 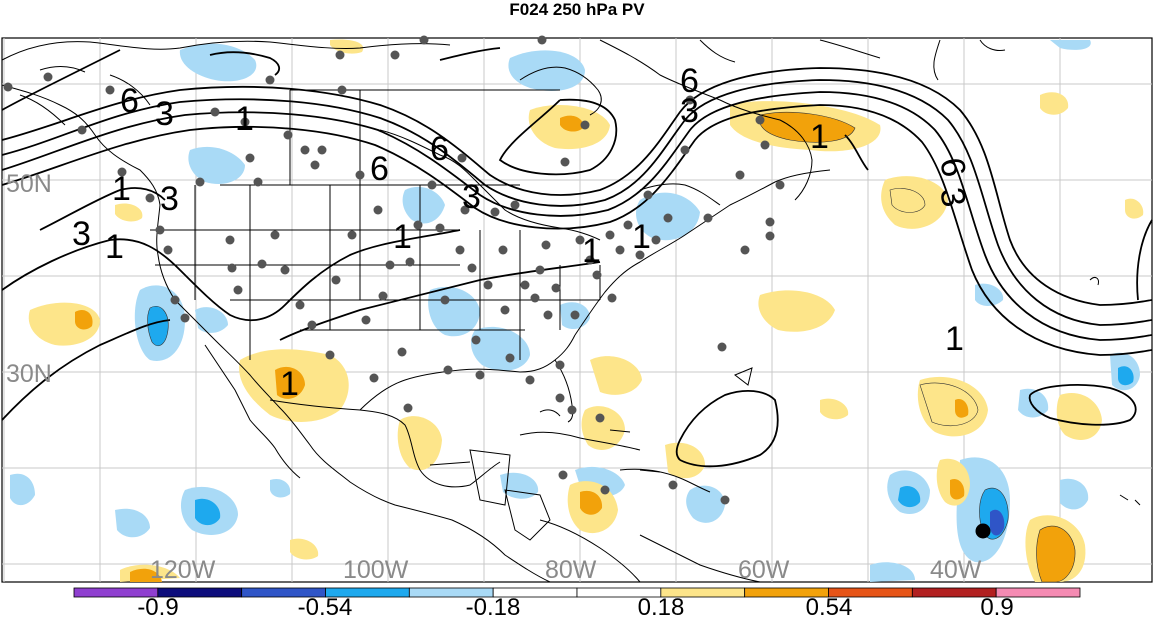 I want to click on lat-label-50n: 50N, so click(x=29, y=184).